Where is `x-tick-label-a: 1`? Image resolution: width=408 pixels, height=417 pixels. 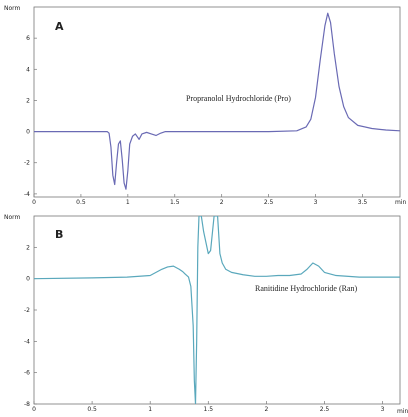
x-tick-label-a: 1 is located at coordinates (128, 202).